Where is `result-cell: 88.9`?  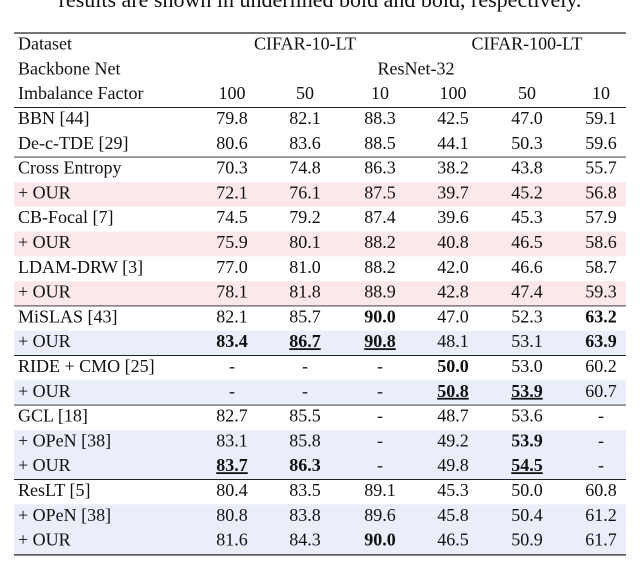
result-cell: 88.9 is located at coordinates (380, 292).